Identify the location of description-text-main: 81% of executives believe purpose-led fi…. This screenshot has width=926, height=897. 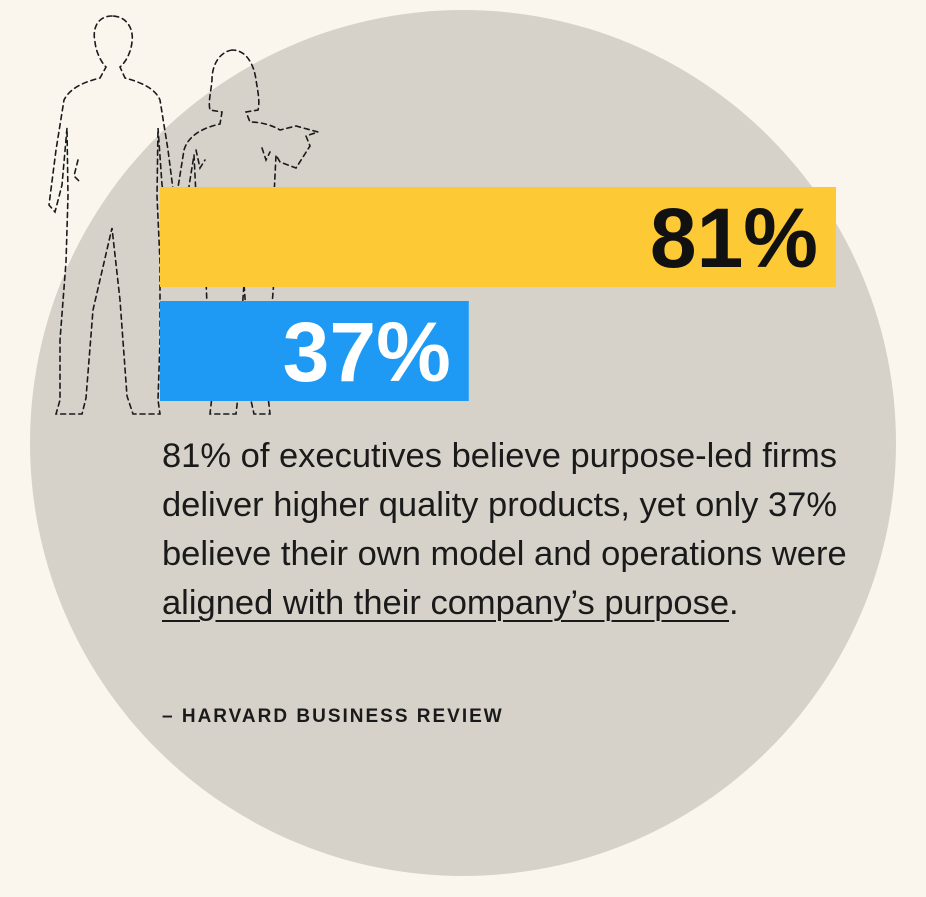
(504, 505).